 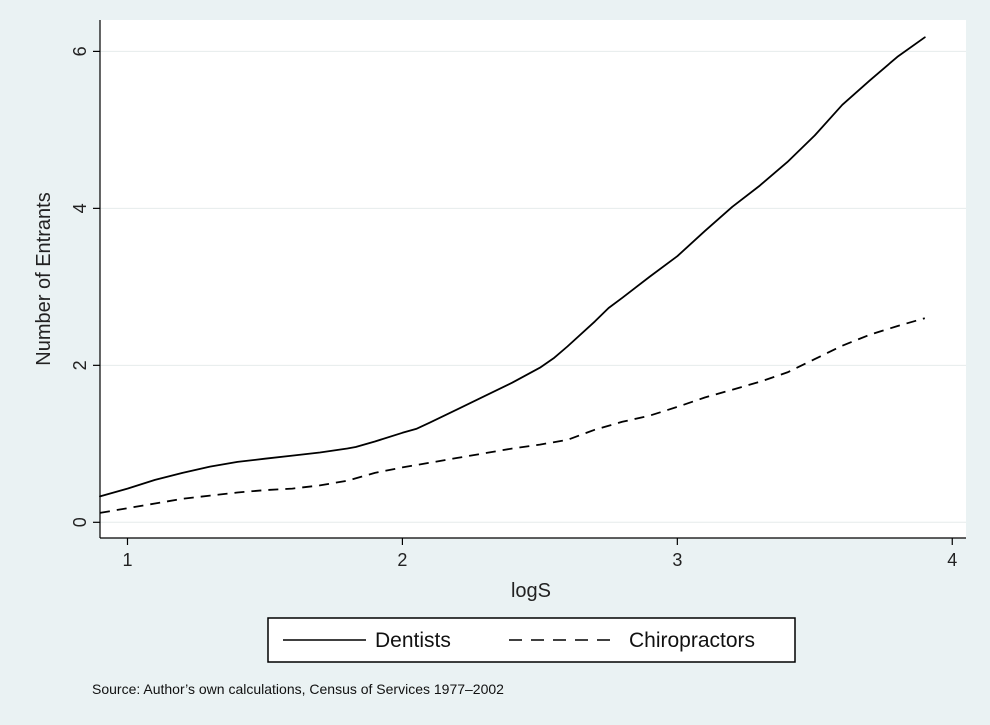 I want to click on legend-label-chiropractors: Chiropractors, so click(x=692, y=640).